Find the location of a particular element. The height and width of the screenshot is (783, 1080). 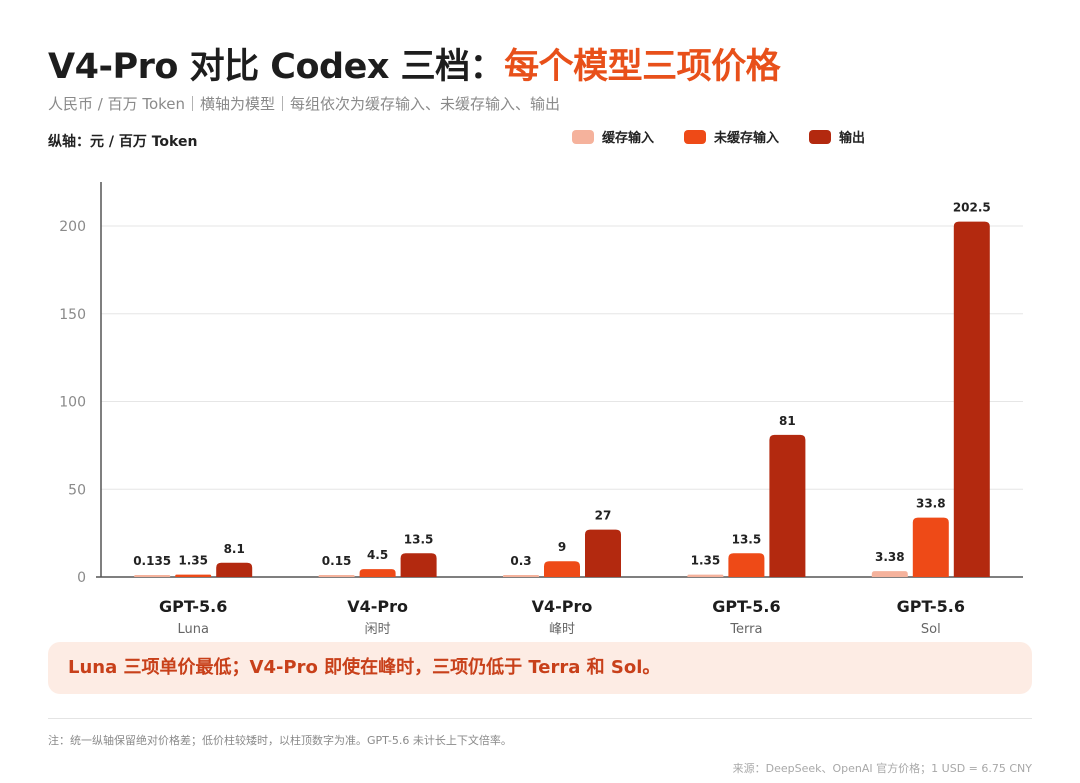

x-tick-sublabel: 峰时 is located at coordinates (562, 629).